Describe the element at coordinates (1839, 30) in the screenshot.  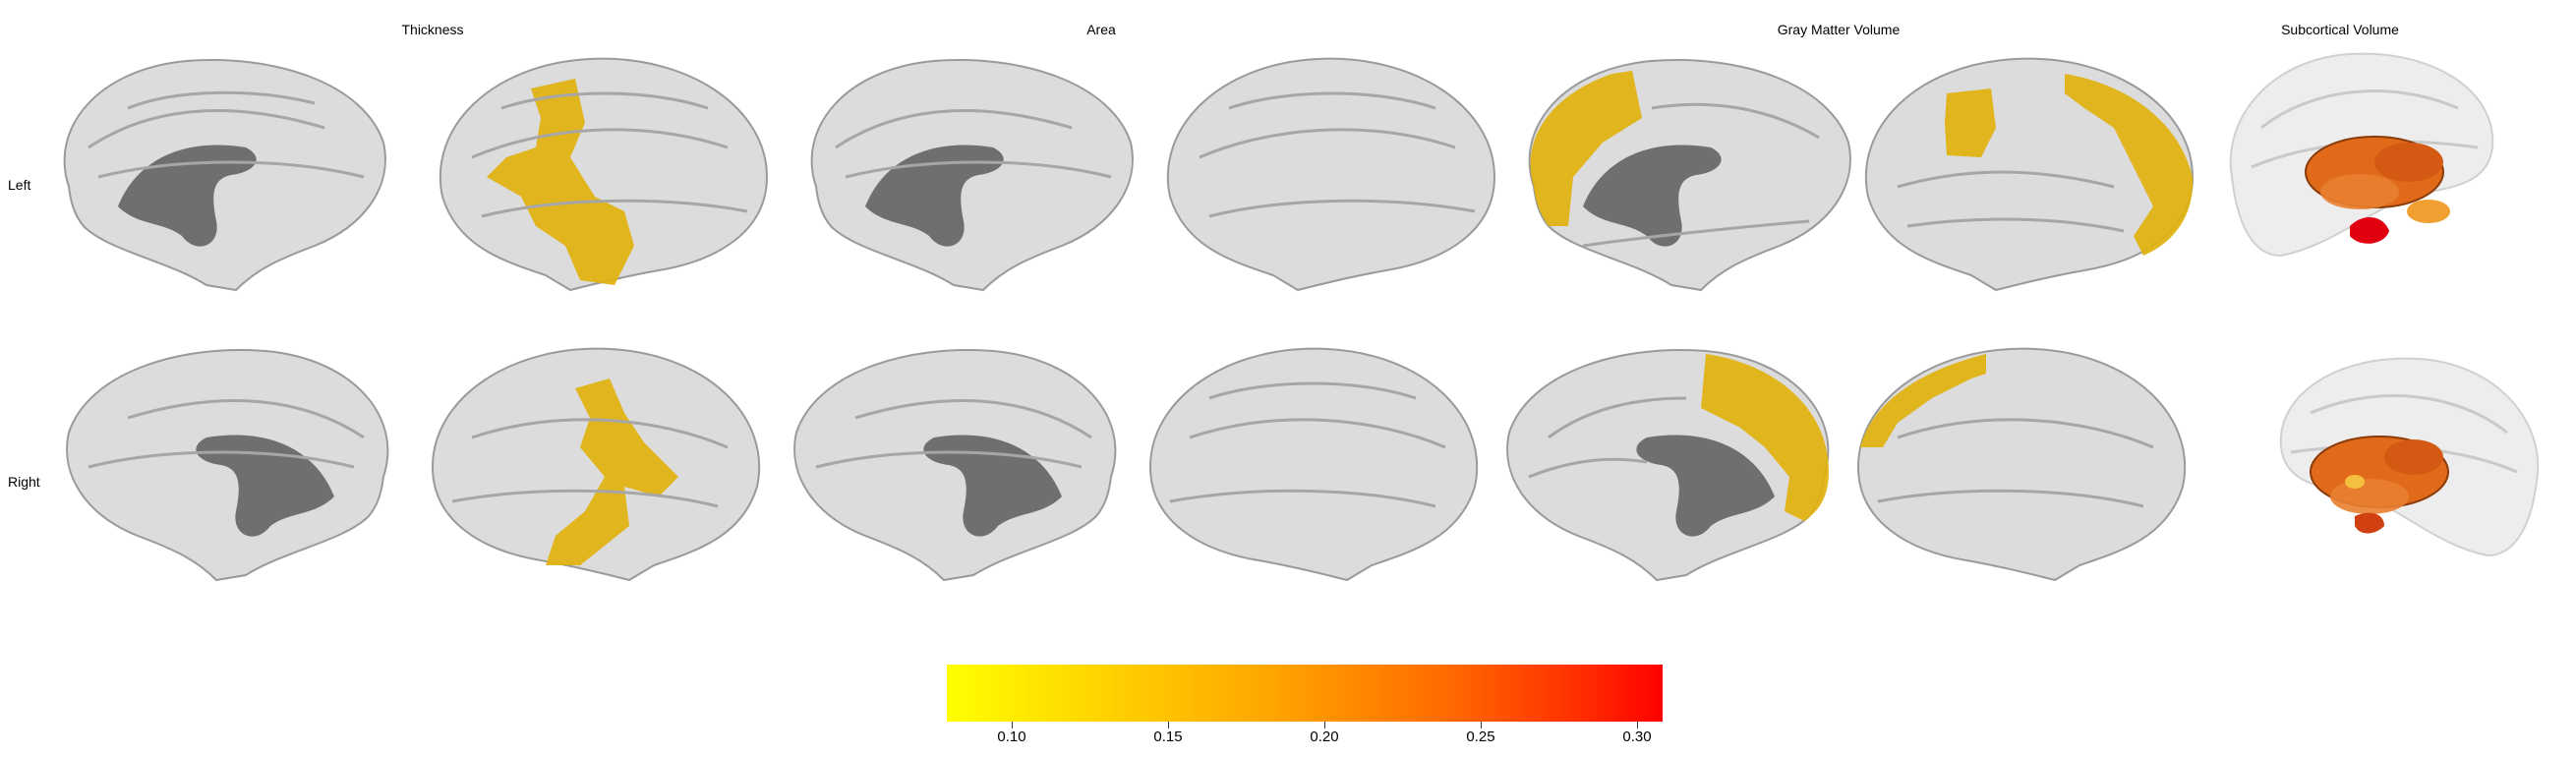
I see `col-title-gray-matter-volume: Gray Matter Volume` at that location.